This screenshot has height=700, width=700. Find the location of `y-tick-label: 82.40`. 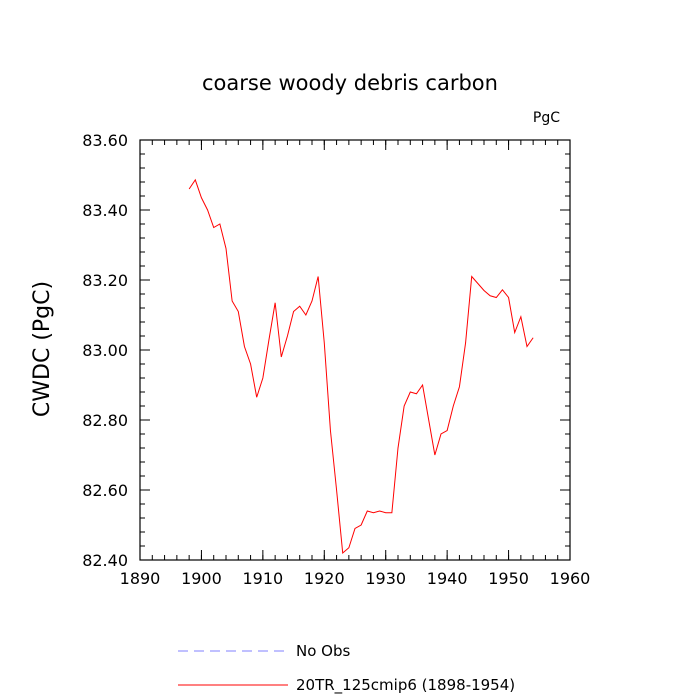

y-tick-label: 82.40 is located at coordinates (105, 560).